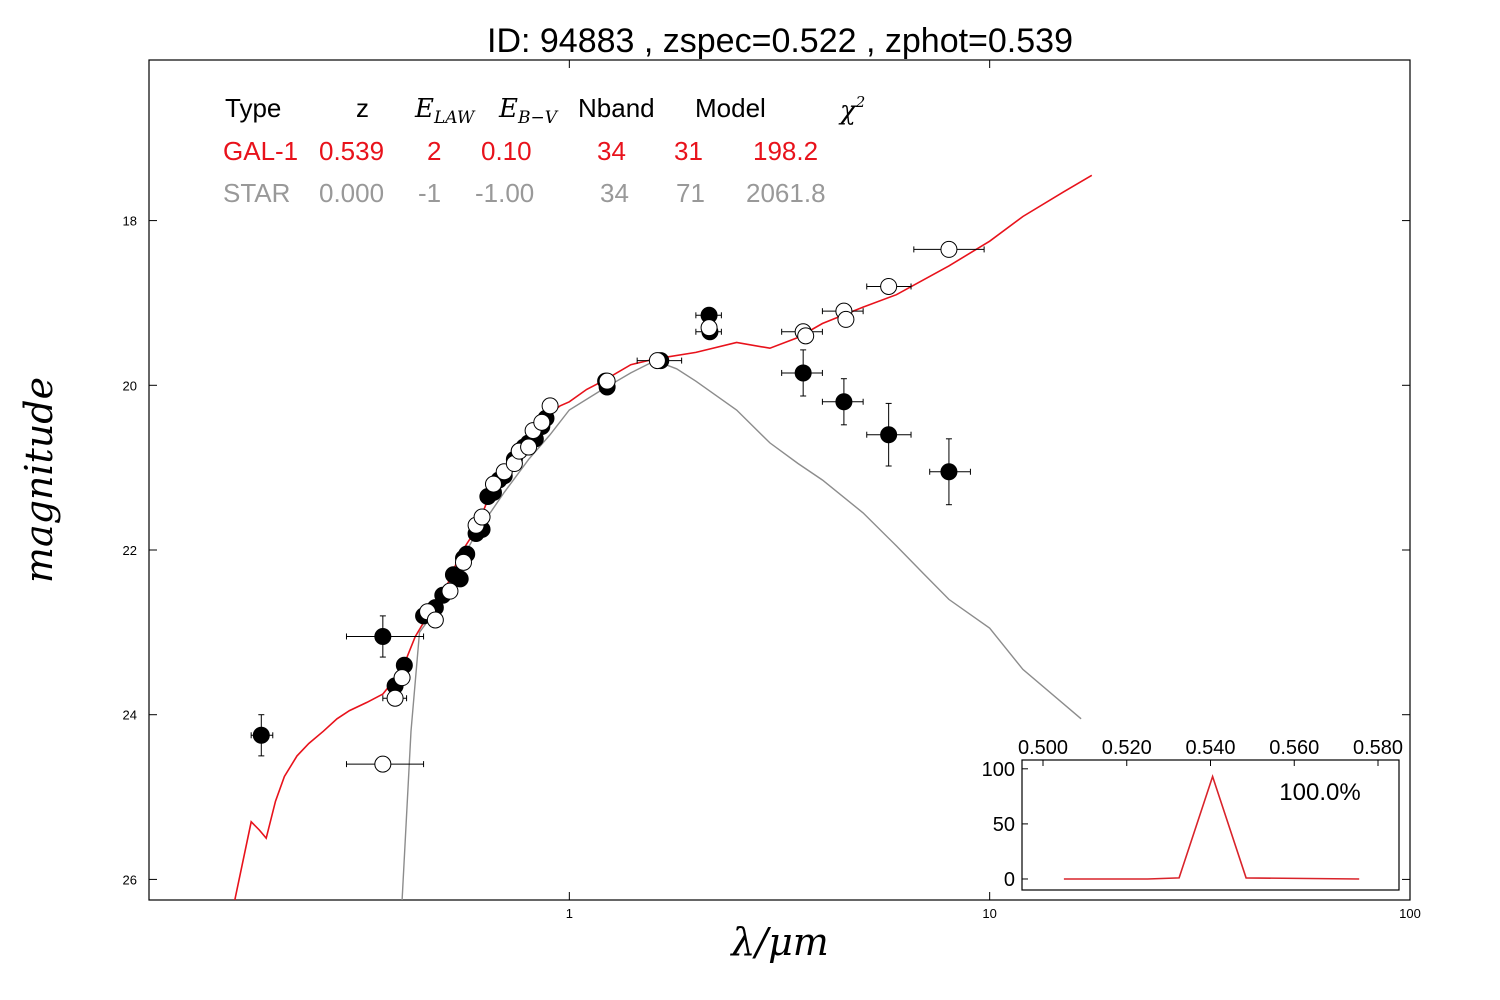  Describe the element at coordinates (260, 151) in the screenshot. I see `gal-type: GAL-1` at that location.